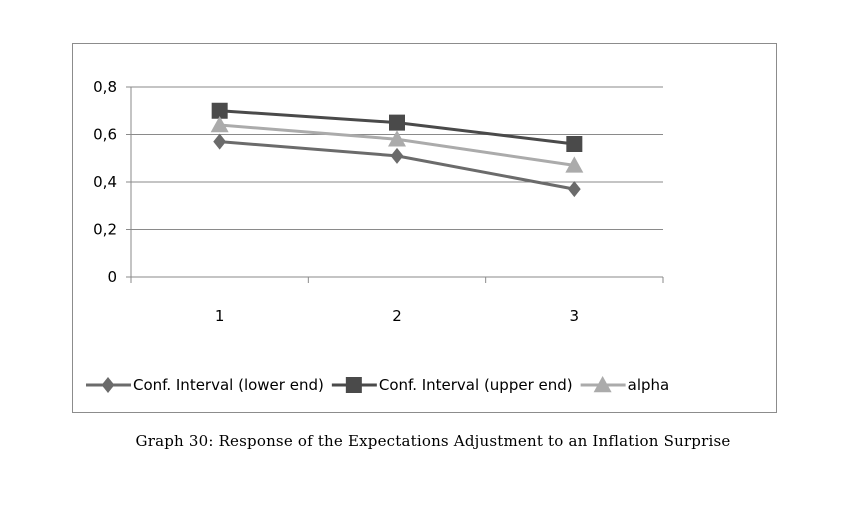 The image size is (866, 508). I want to click on x-tick-label: 1, so click(220, 316).